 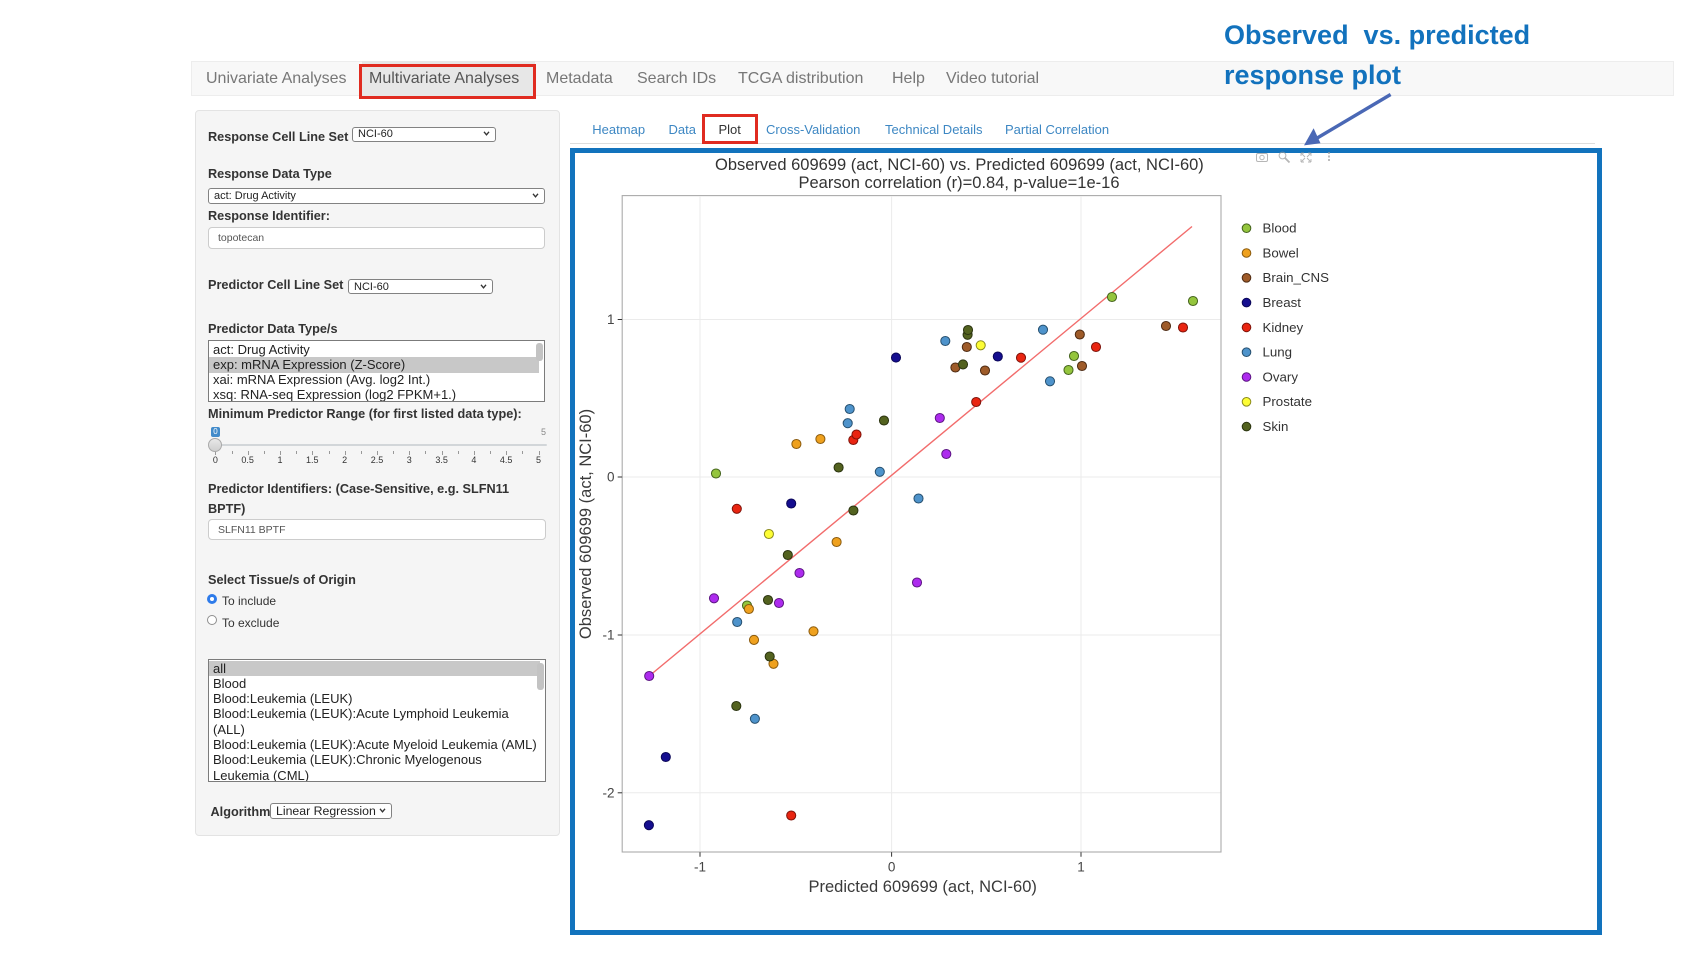 I want to click on svg-text: Skin, so click(x=1276, y=426).